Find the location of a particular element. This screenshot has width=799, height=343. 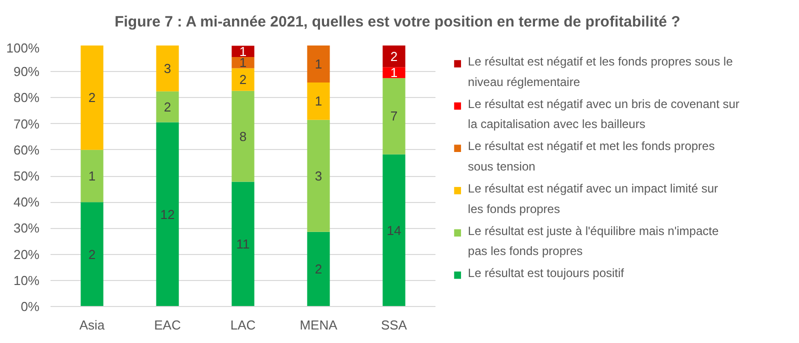

annotation: 12 is located at coordinates (167, 214).